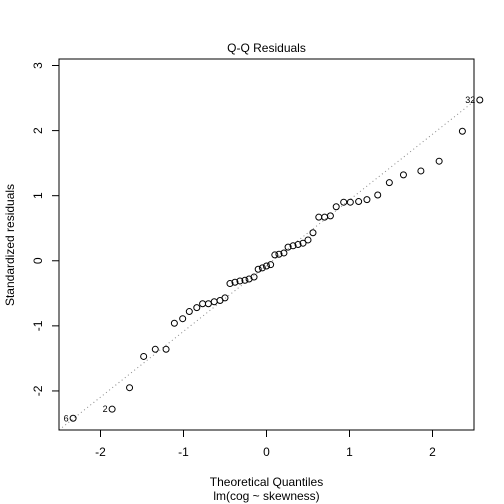 Image resolution: width=504 pixels, height=504 pixels. What do you see at coordinates (66, 418) in the screenshot?
I see `point-label: 6` at bounding box center [66, 418].